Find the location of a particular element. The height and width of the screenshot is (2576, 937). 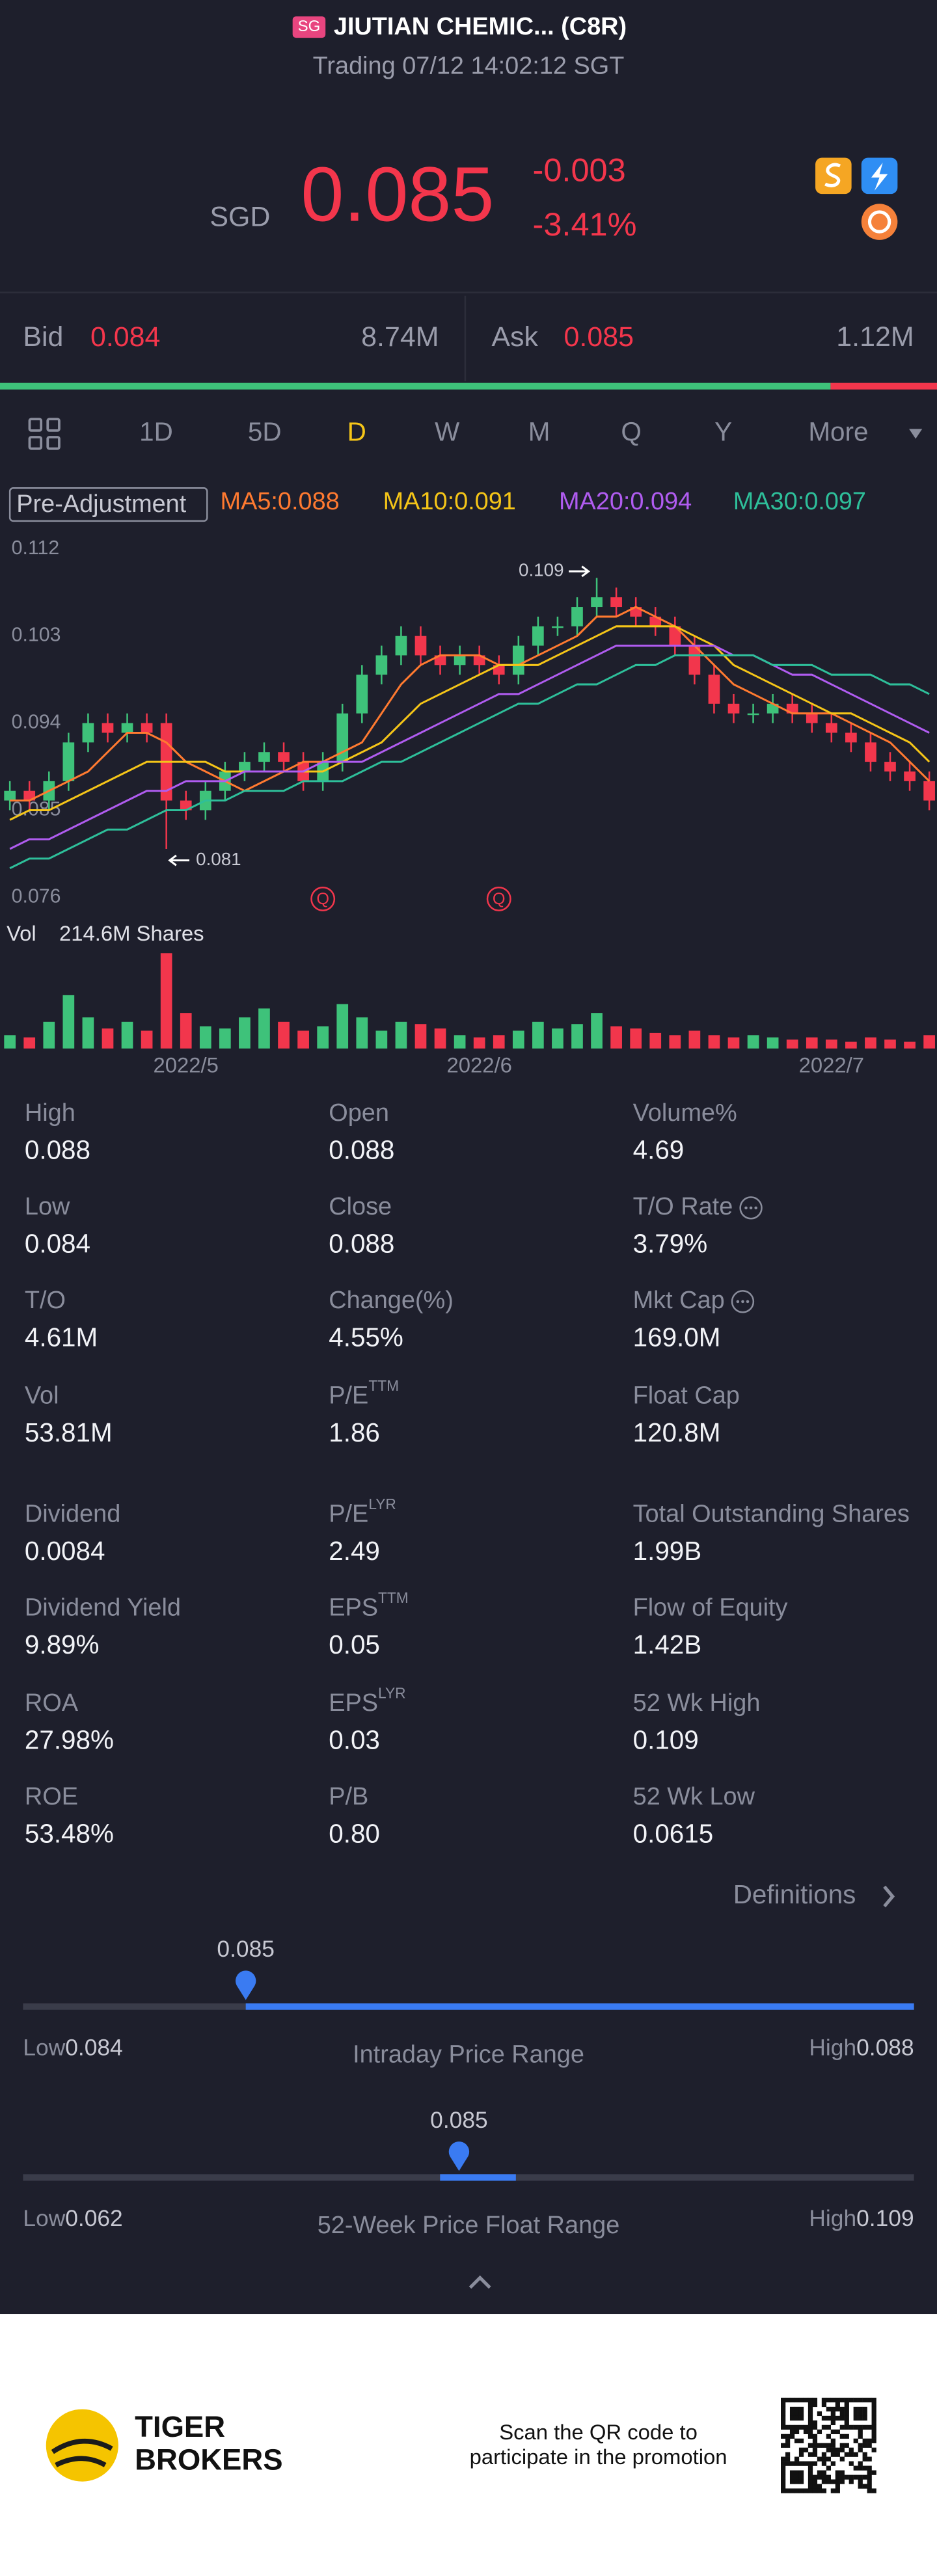

period-tab: M is located at coordinates (539, 432).